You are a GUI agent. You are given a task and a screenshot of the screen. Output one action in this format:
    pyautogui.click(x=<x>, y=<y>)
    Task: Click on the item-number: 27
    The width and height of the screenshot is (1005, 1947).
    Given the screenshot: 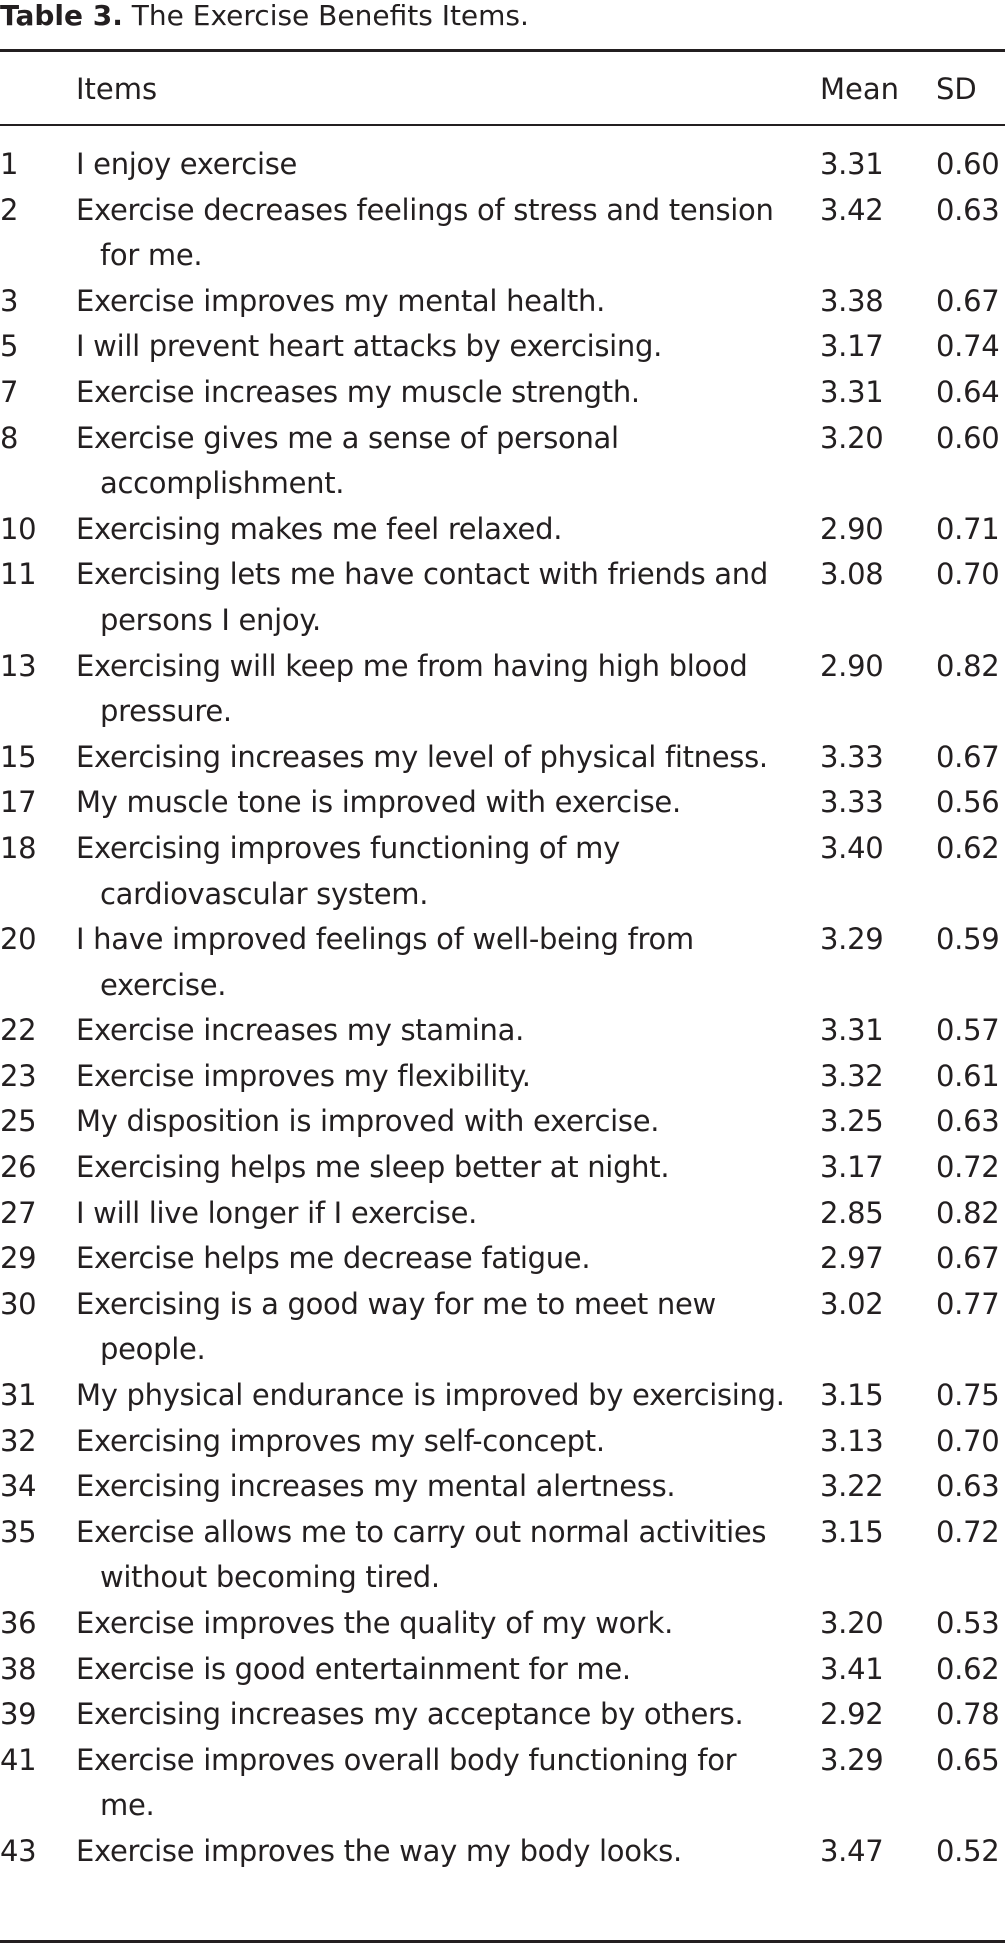 What is the action you would take?
    pyautogui.click(x=18, y=1212)
    